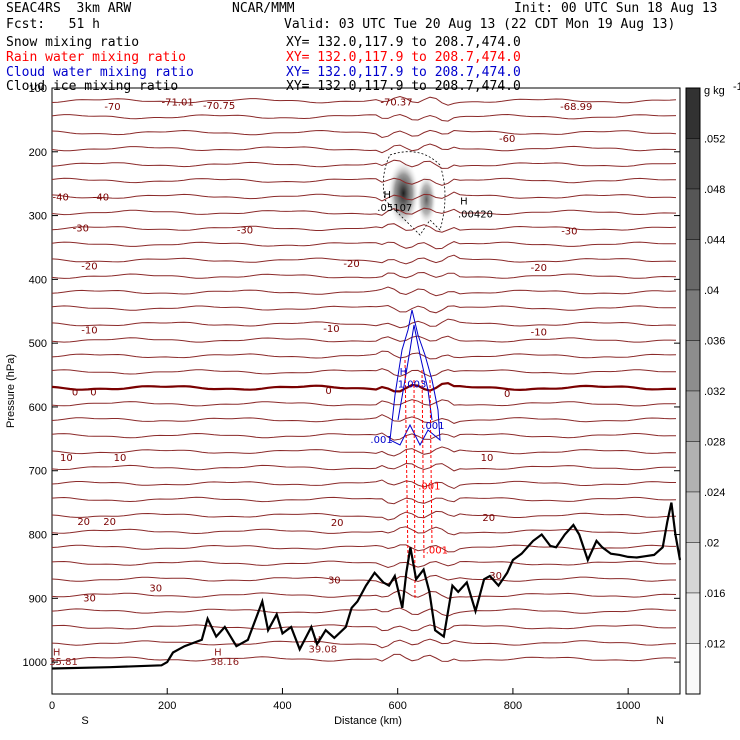  What do you see at coordinates (714, 190) in the screenshot?
I see `colorbar-tick-label: .048` at bounding box center [714, 190].